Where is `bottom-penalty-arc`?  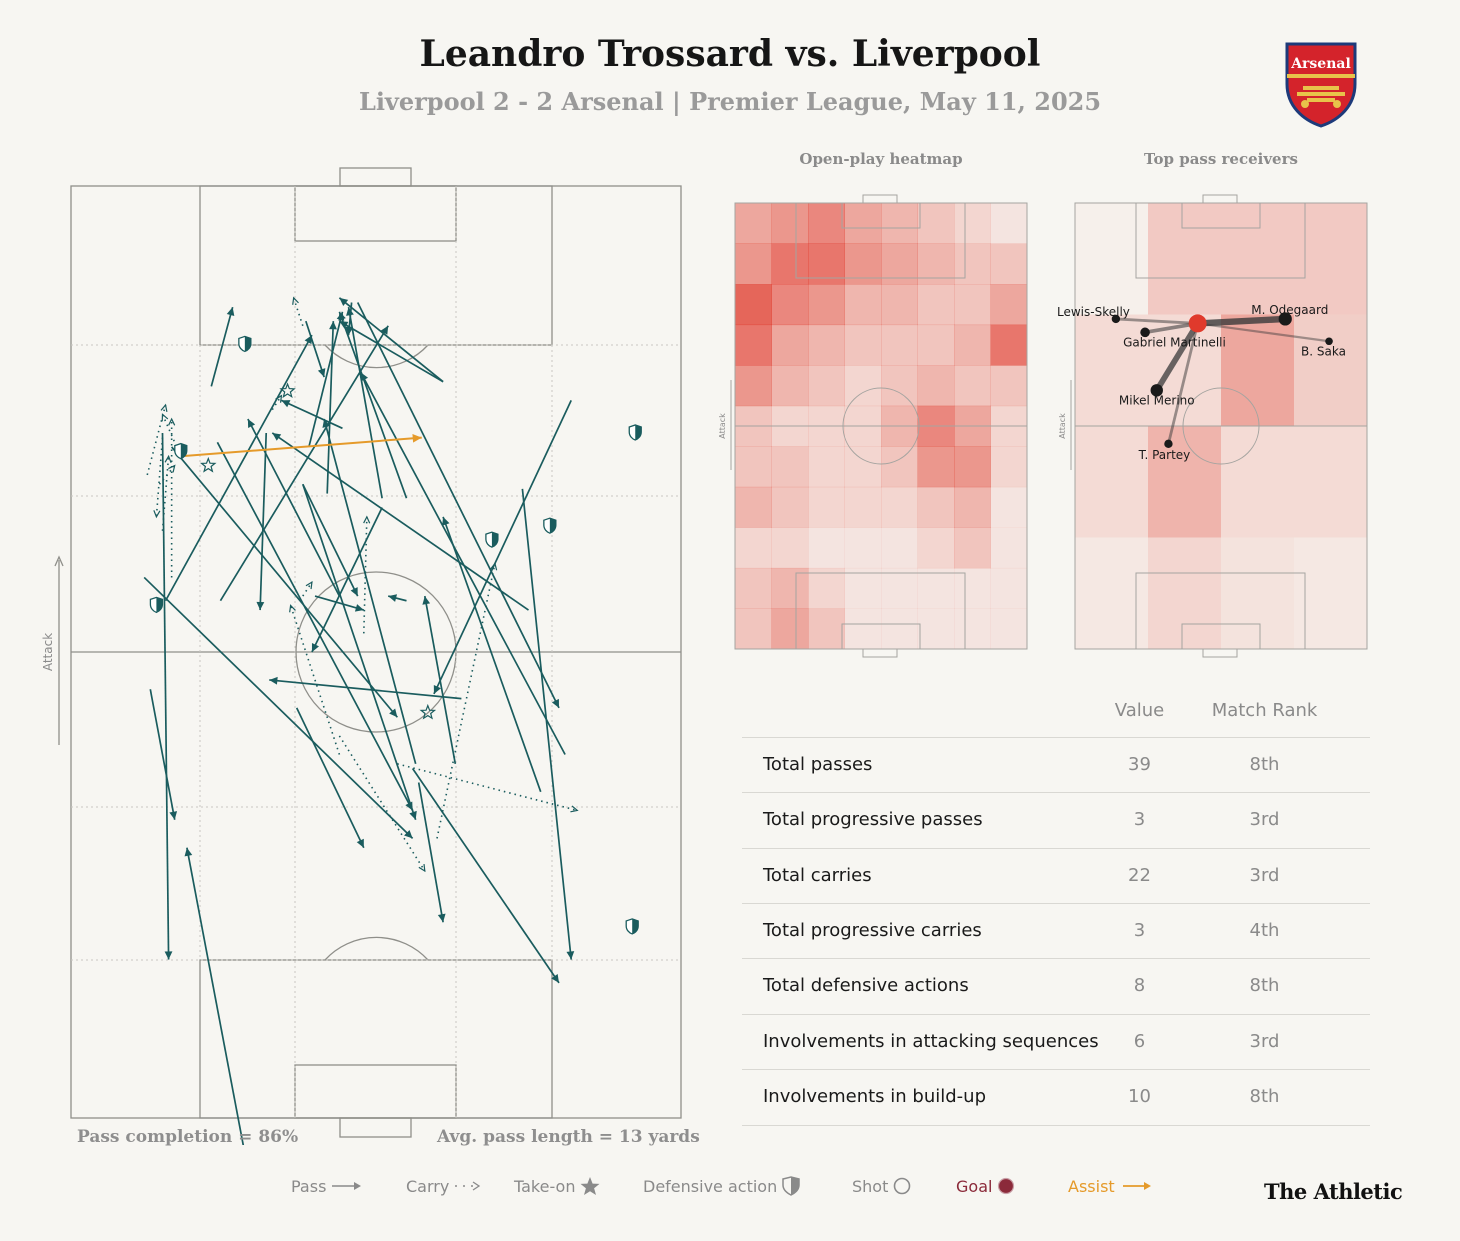
bottom-penalty-arc is located at coordinates (376, 948).